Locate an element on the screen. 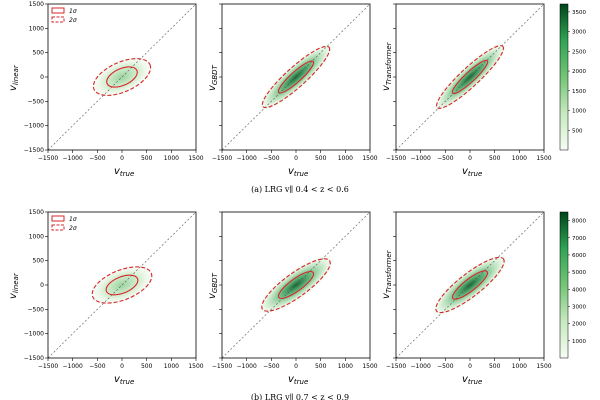 The image size is (600, 400). colorbar-tick-label: 6000 is located at coordinates (579, 256).